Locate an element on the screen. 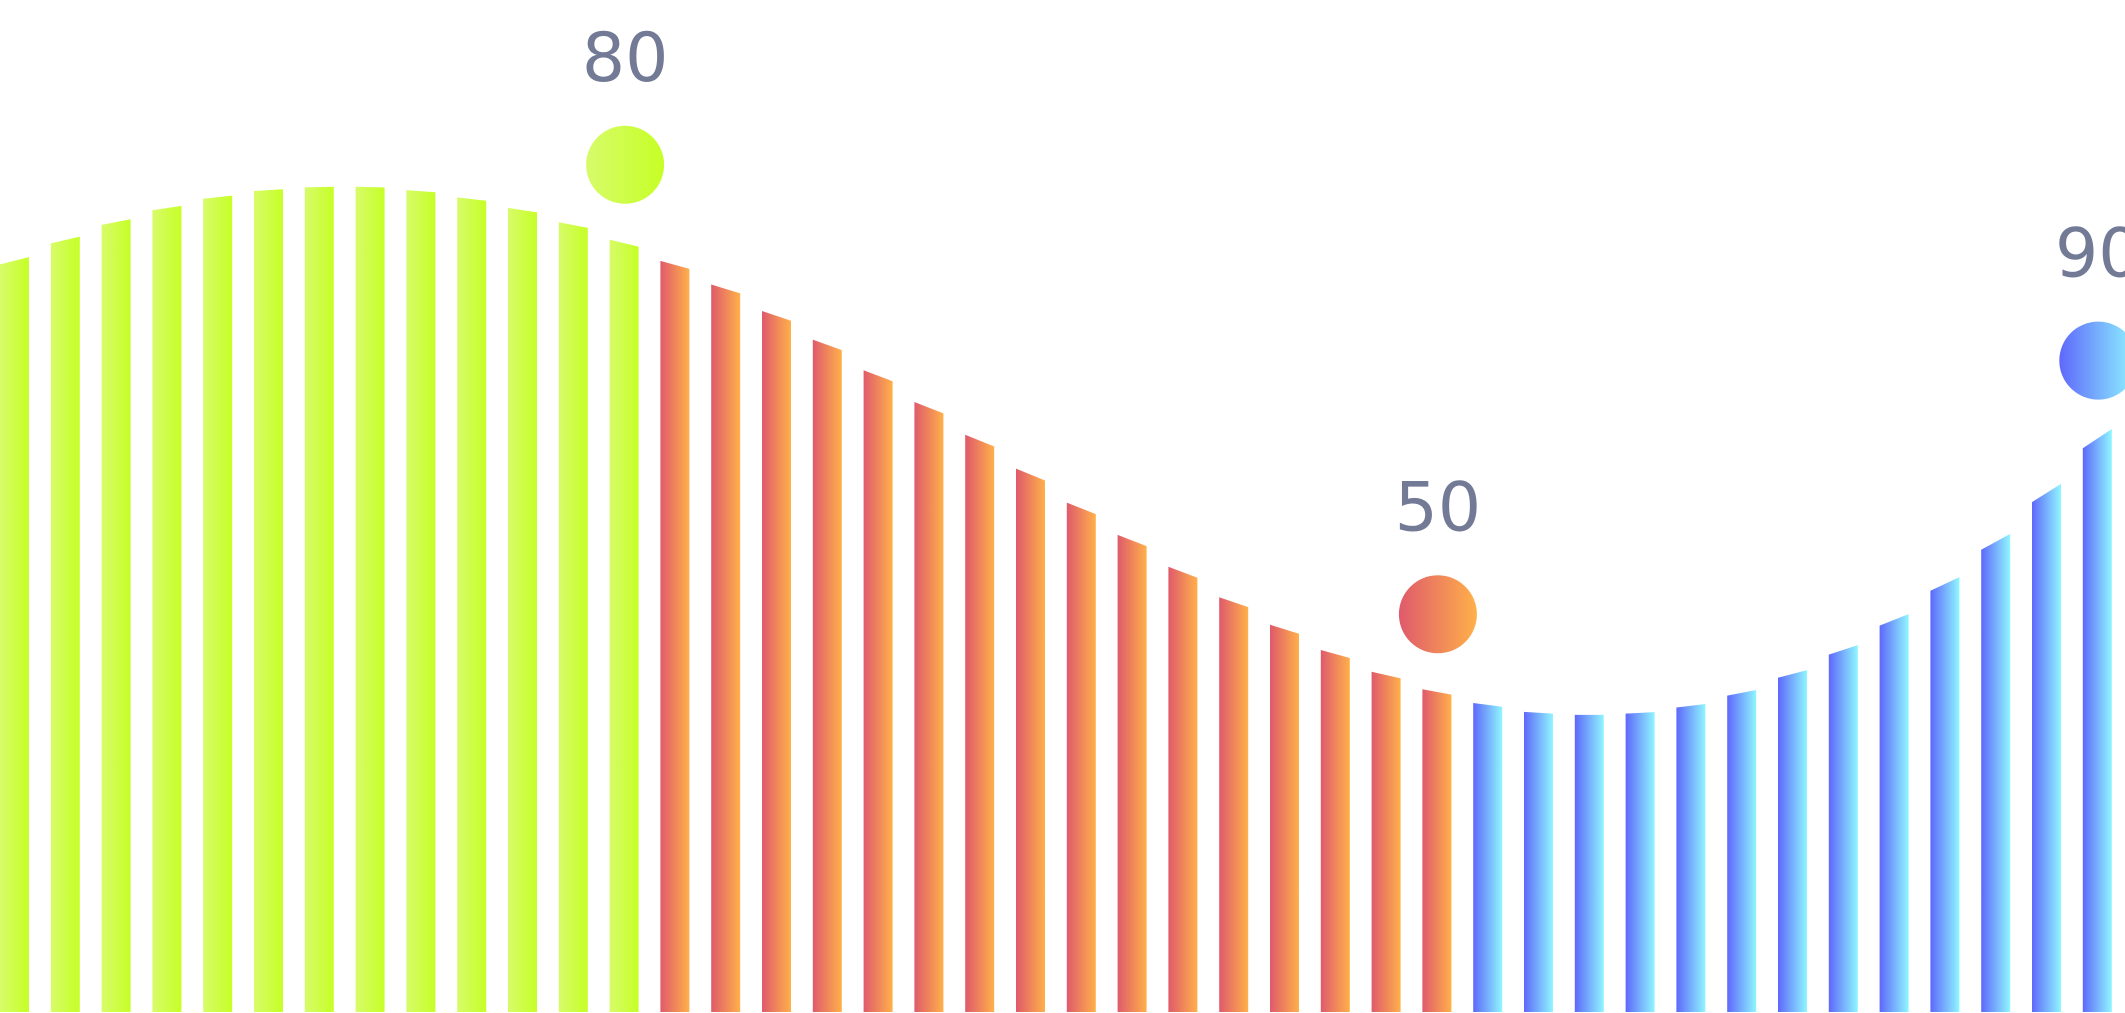  marker-label-90: 90 is located at coordinates (2090, 254).